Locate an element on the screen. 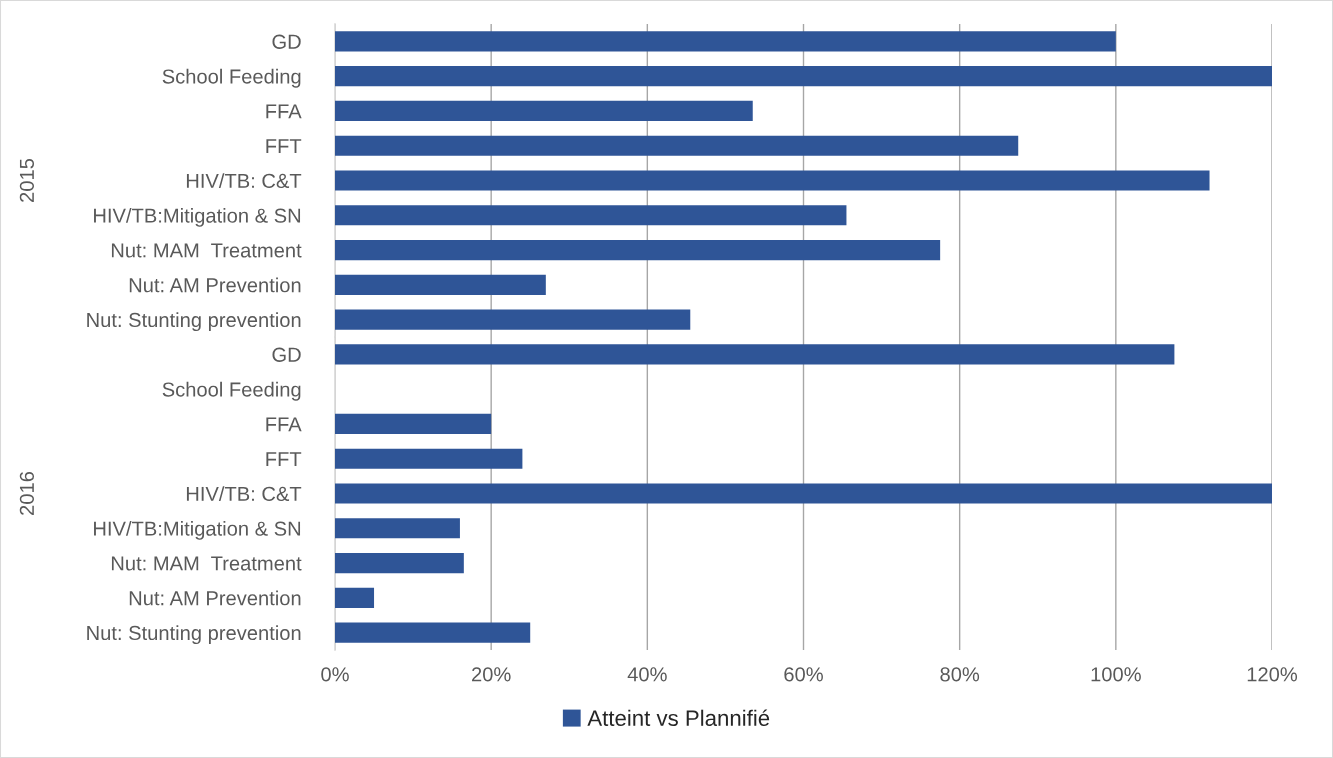 This screenshot has width=1333, height=758. x-tick-label: 20% is located at coordinates (491, 674).